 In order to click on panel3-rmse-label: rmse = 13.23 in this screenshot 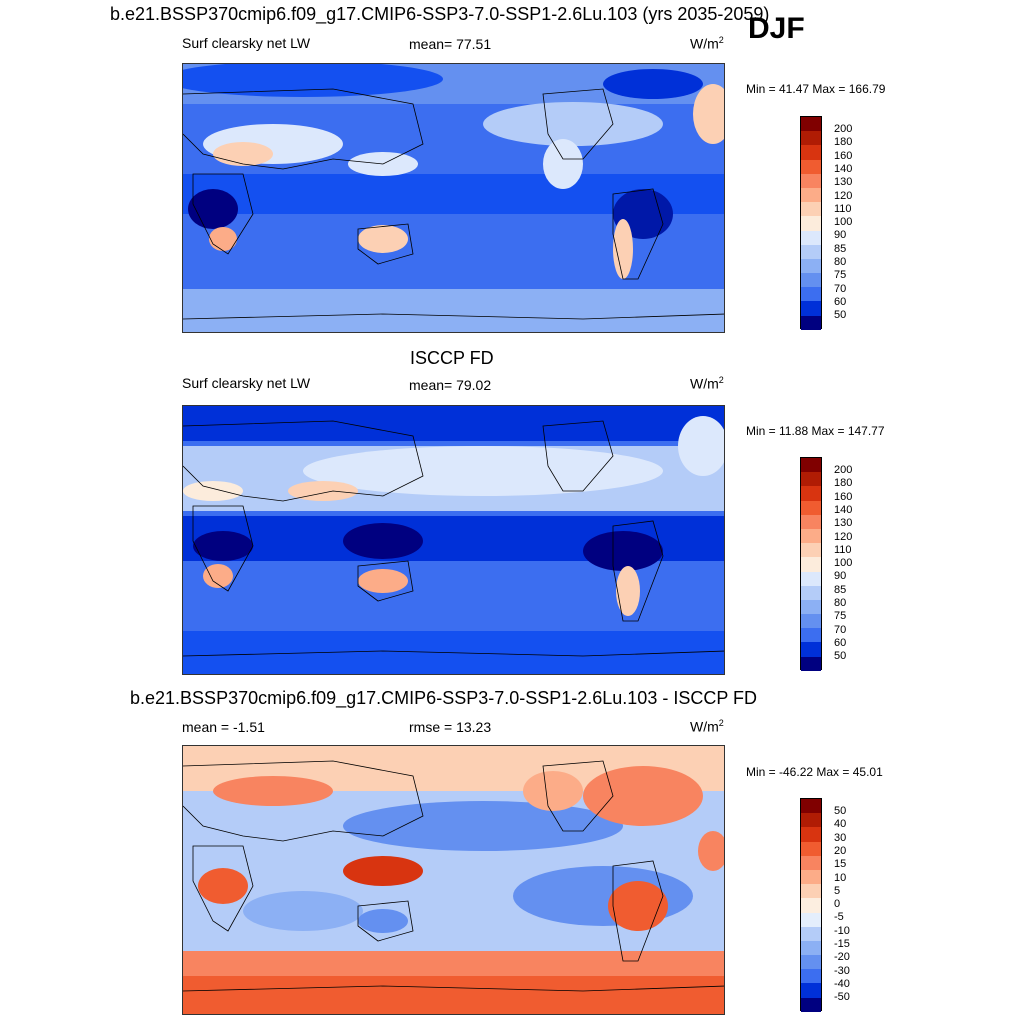, I will do `click(450, 727)`.